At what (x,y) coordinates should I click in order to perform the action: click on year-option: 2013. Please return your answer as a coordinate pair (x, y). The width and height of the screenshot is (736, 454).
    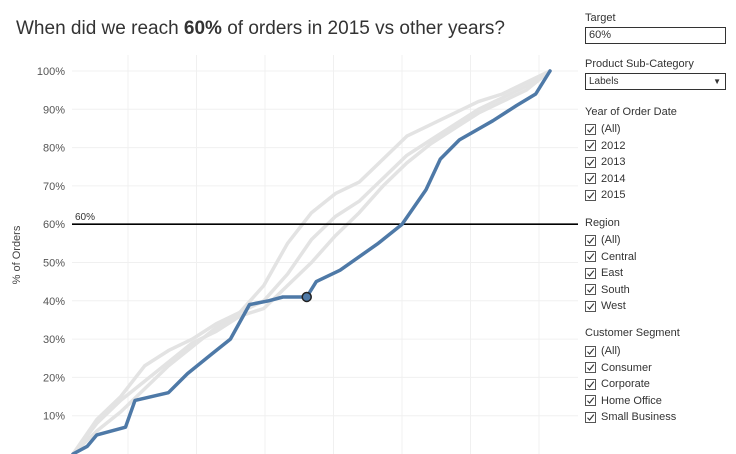
    Looking at the image, I should click on (605, 162).